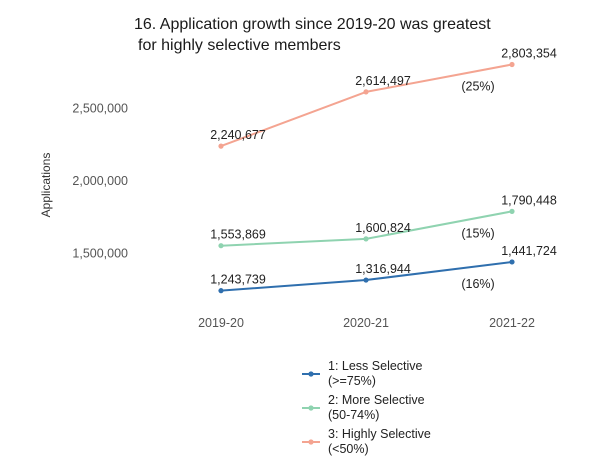 The width and height of the screenshot is (591, 476). What do you see at coordinates (529, 251) in the screenshot?
I see `data-label: 1,441,724` at bounding box center [529, 251].